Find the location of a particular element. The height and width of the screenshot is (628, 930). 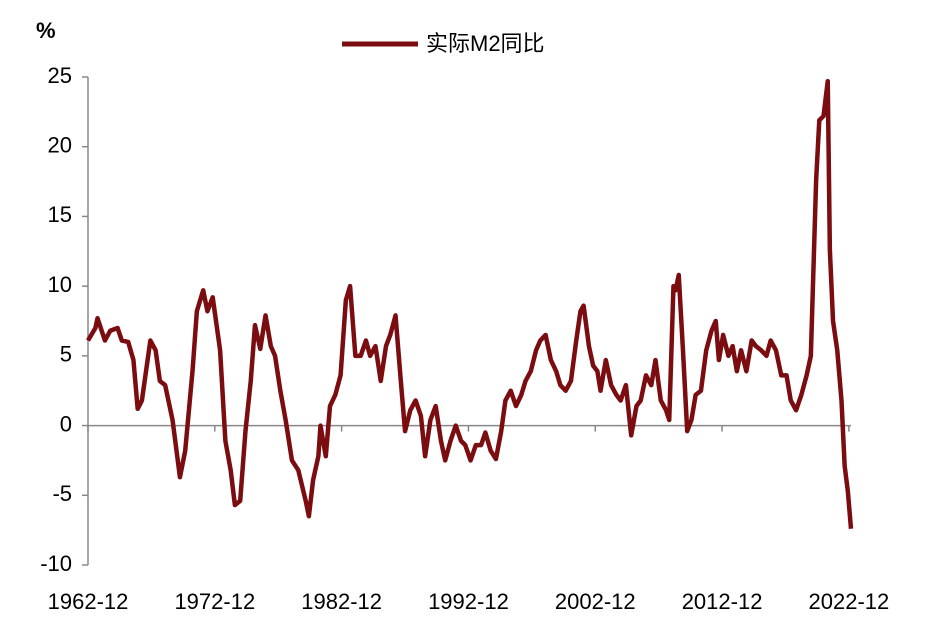

y-tick-label: 20 is located at coordinates (60, 145).